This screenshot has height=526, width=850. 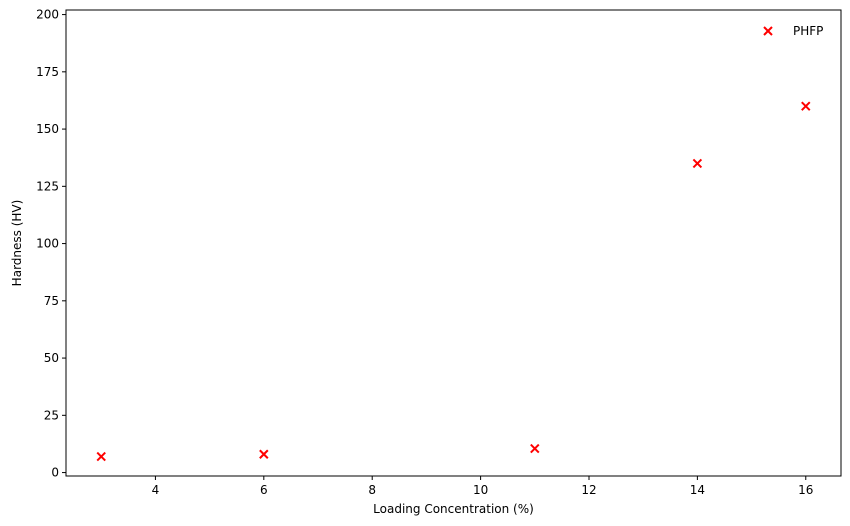 I want to click on y-tick-label: 100, so click(x=47, y=244).